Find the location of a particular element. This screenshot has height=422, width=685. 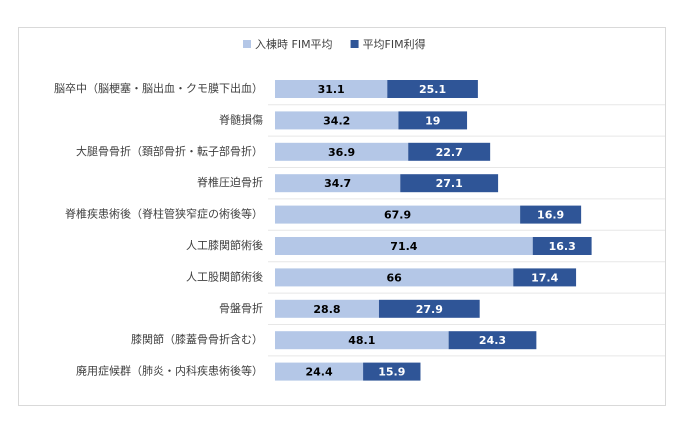

data-label: 16.3 is located at coordinates (562, 246).